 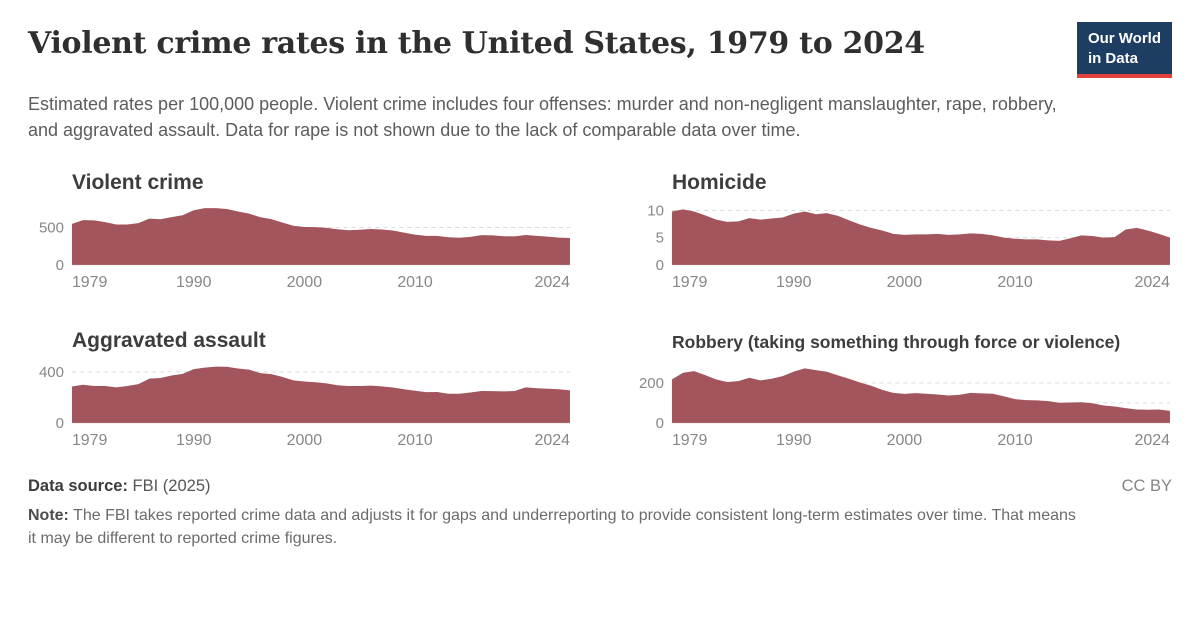 What do you see at coordinates (51, 228) in the screenshot?
I see `svg-text: 500` at bounding box center [51, 228].